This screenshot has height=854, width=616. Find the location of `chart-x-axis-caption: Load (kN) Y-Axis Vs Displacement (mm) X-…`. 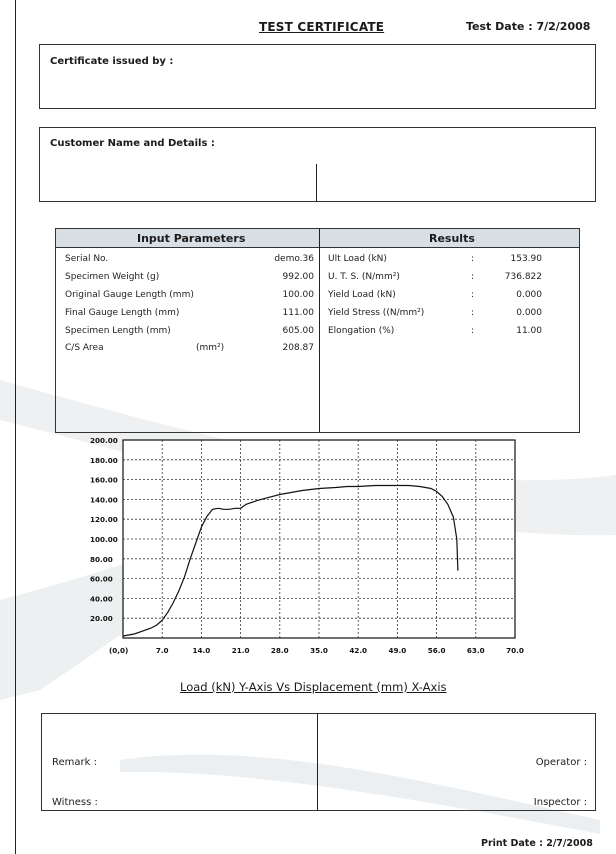

chart-x-axis-caption: Load (kN) Y-Axis Vs Displacement (mm) X-… is located at coordinates (313, 687).